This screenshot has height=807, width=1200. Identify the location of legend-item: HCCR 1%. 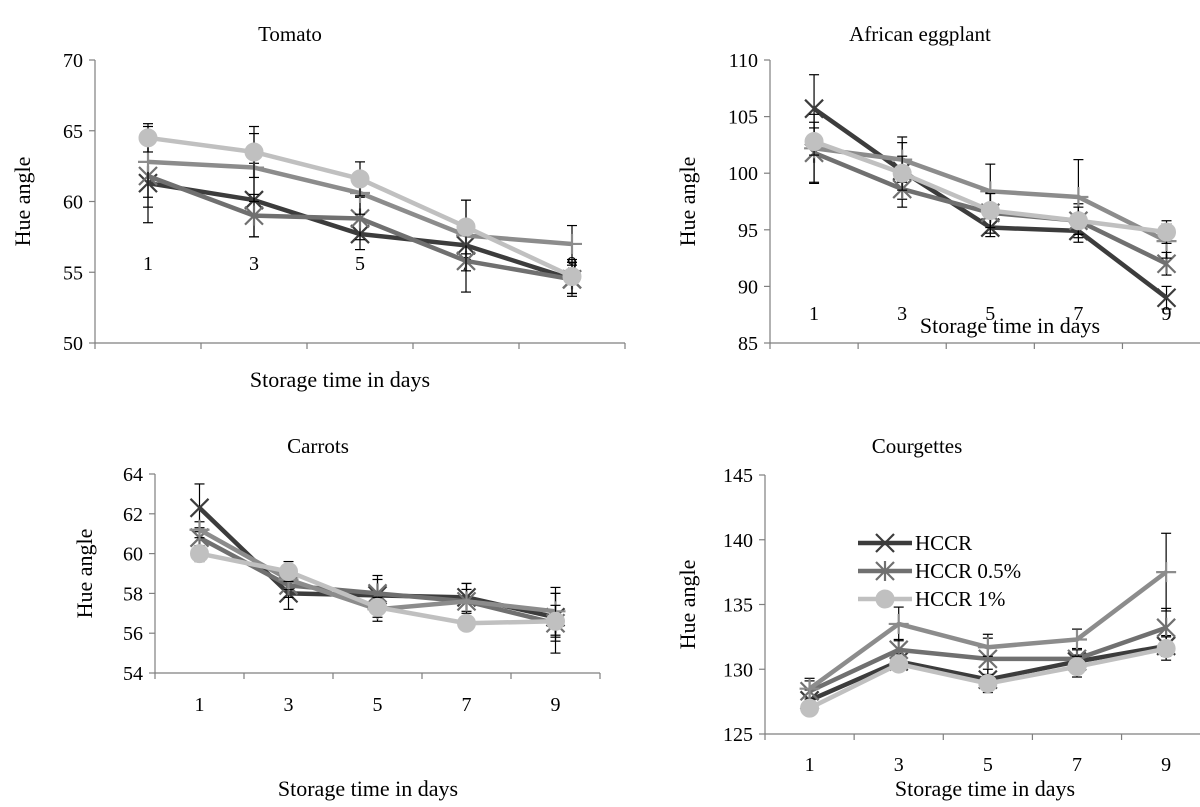
(931, 599).